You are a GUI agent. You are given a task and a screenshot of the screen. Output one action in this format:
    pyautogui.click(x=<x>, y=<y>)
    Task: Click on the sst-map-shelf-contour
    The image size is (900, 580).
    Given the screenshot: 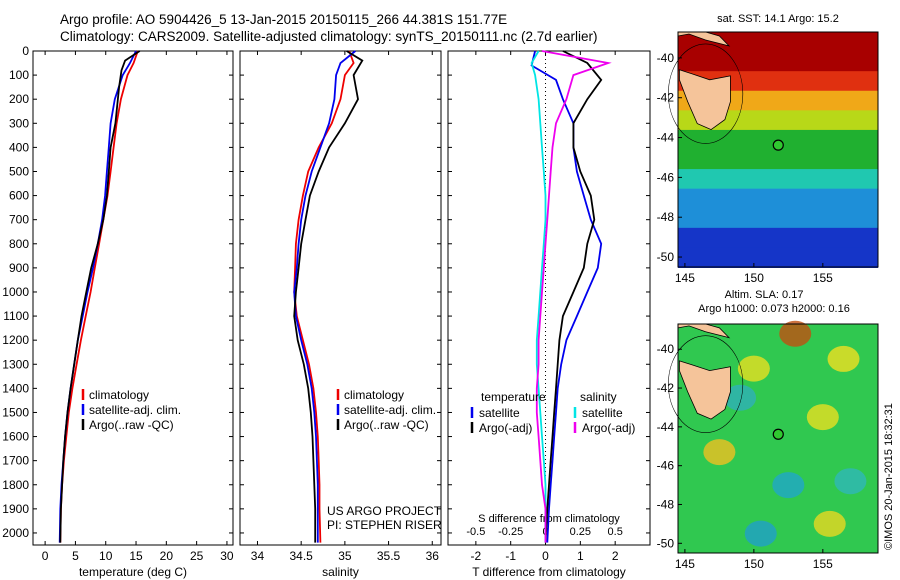 What is the action you would take?
    pyautogui.click(x=706, y=93)
    